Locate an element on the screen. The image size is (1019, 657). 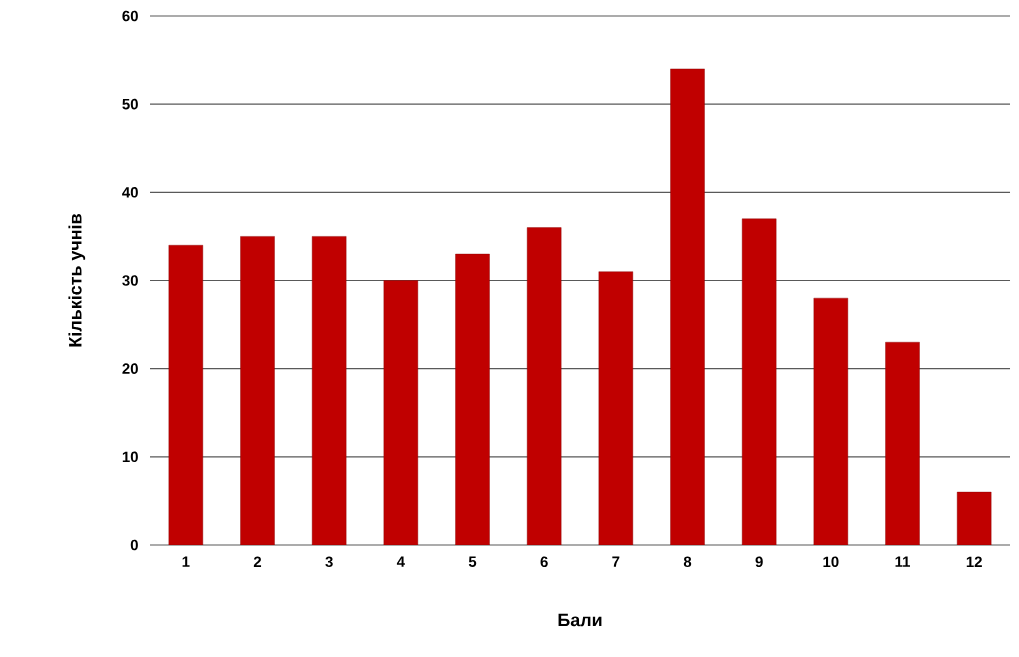
x-tick-label: 6 is located at coordinates (544, 562).